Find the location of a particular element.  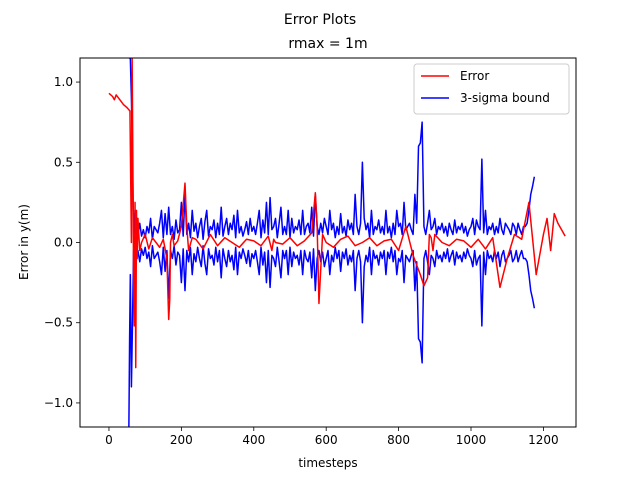

legend: Error 3-sigma bound is located at coordinates (491, 89).